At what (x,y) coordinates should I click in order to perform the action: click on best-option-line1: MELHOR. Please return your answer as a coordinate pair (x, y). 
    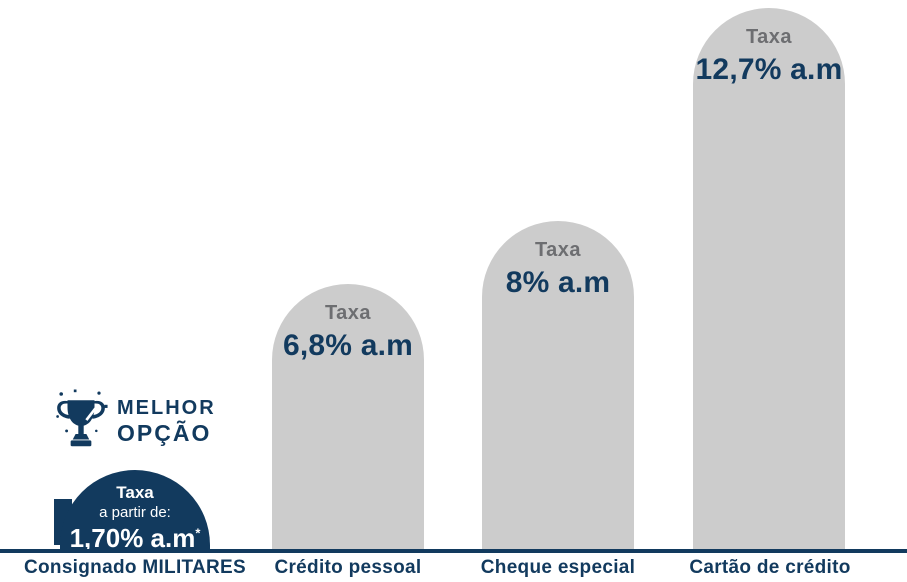
    Looking at the image, I should click on (166, 407).